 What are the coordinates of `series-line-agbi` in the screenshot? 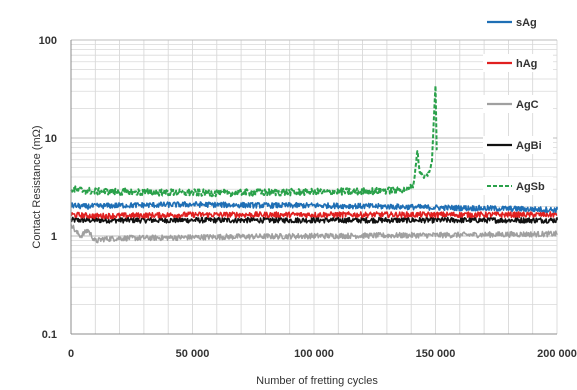 It's located at (314, 220).